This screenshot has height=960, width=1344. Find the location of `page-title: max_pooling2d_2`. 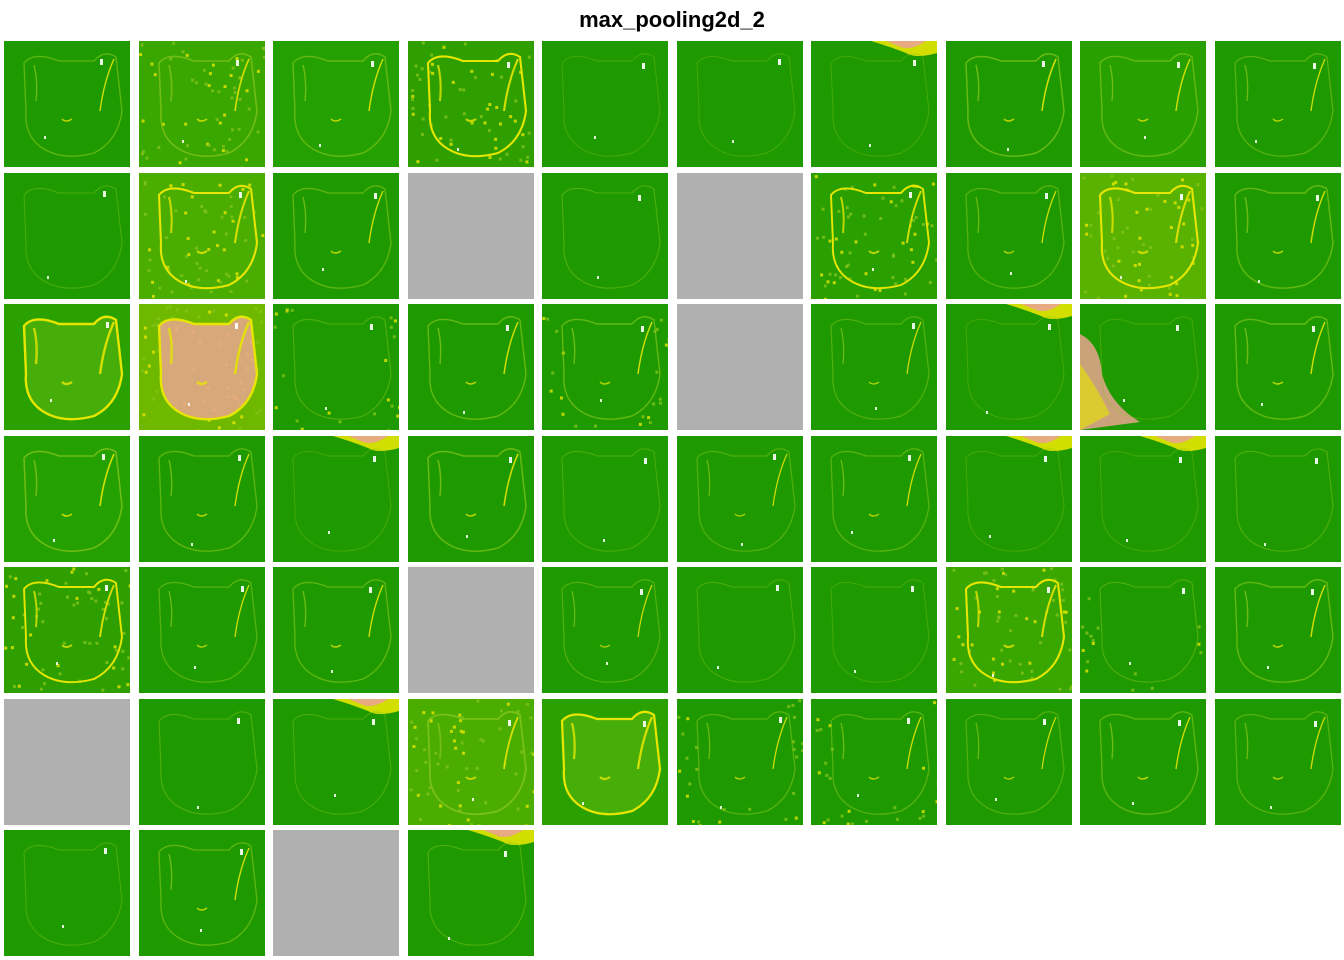

page-title: max_pooling2d_2 is located at coordinates (672, 19).